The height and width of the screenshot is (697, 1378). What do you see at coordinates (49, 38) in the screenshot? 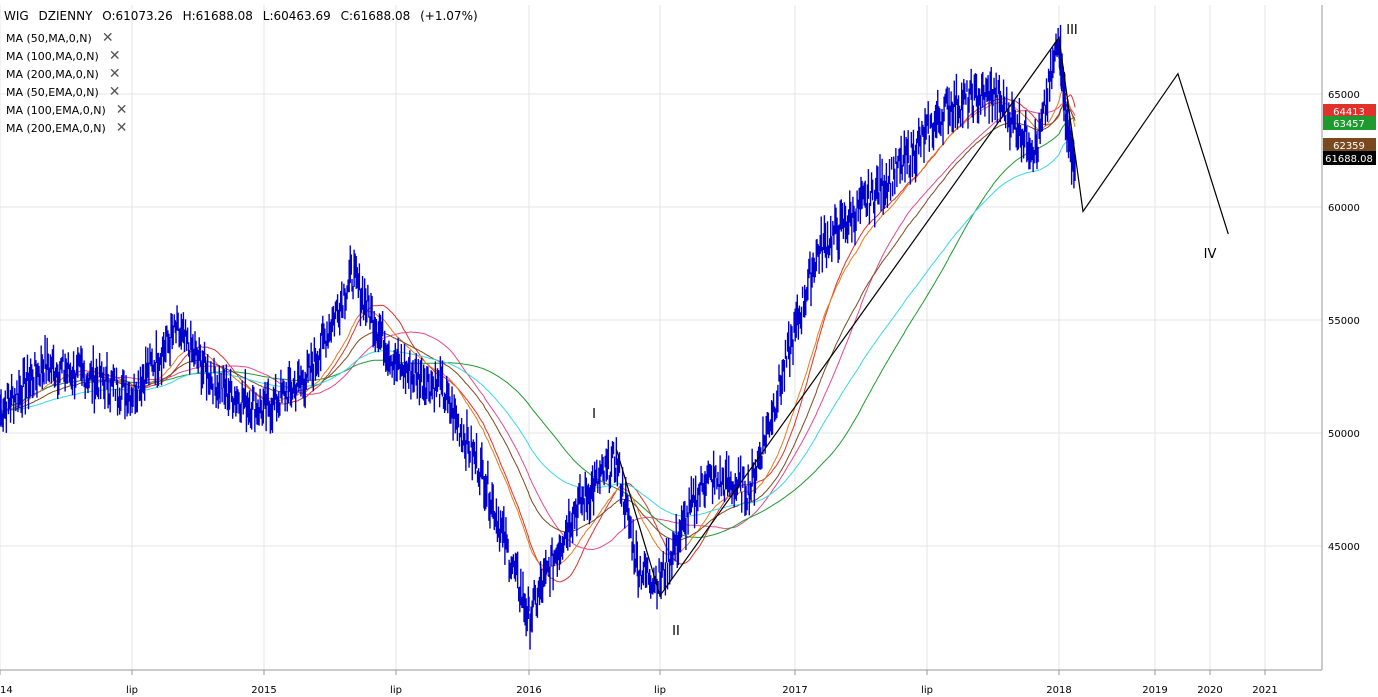
I see `indicator-label: MA (50,MA,0,N)` at bounding box center [49, 38].